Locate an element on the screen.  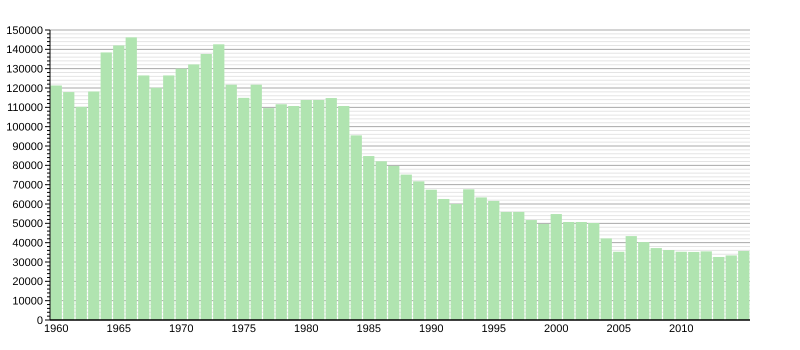
y-tick-label: 20000 is located at coordinates (27, 282).